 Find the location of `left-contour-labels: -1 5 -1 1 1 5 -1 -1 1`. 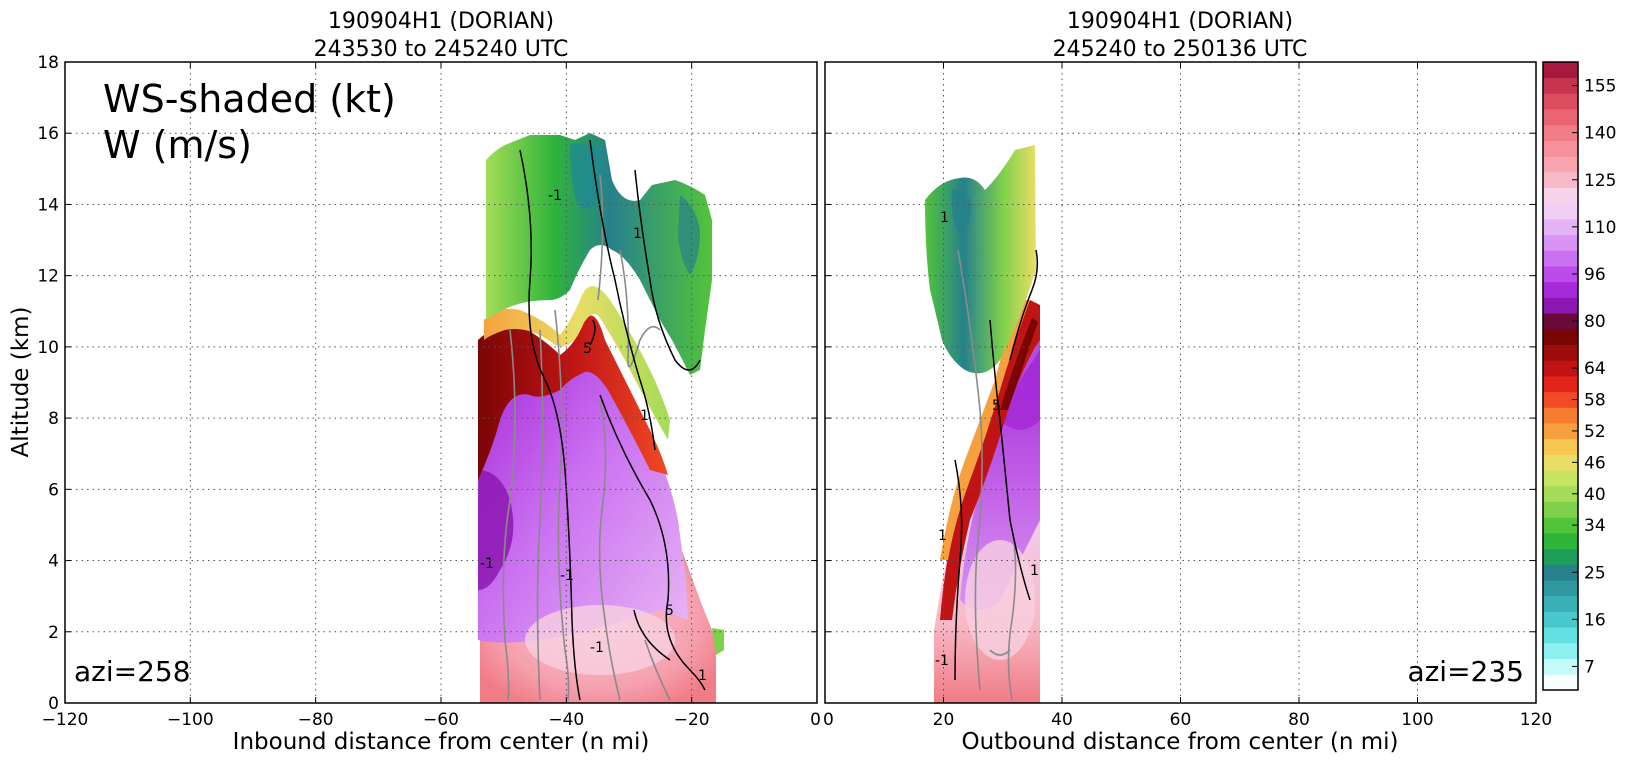

left-contour-labels: -1 5 -1 1 1 5 -1 -1 1 is located at coordinates (593, 436).